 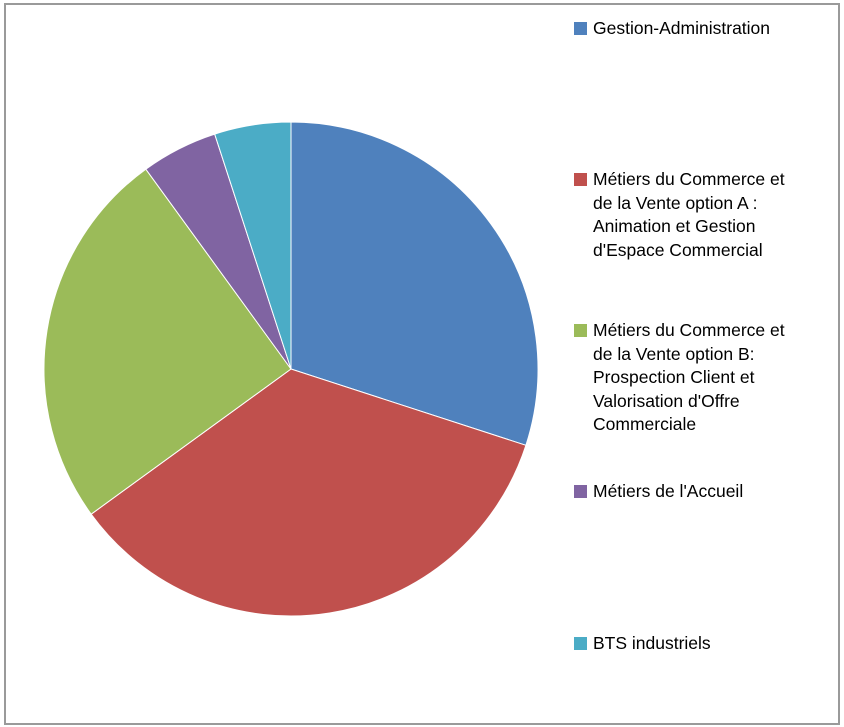 I want to click on legend-label: BTS industriels, so click(x=652, y=643).